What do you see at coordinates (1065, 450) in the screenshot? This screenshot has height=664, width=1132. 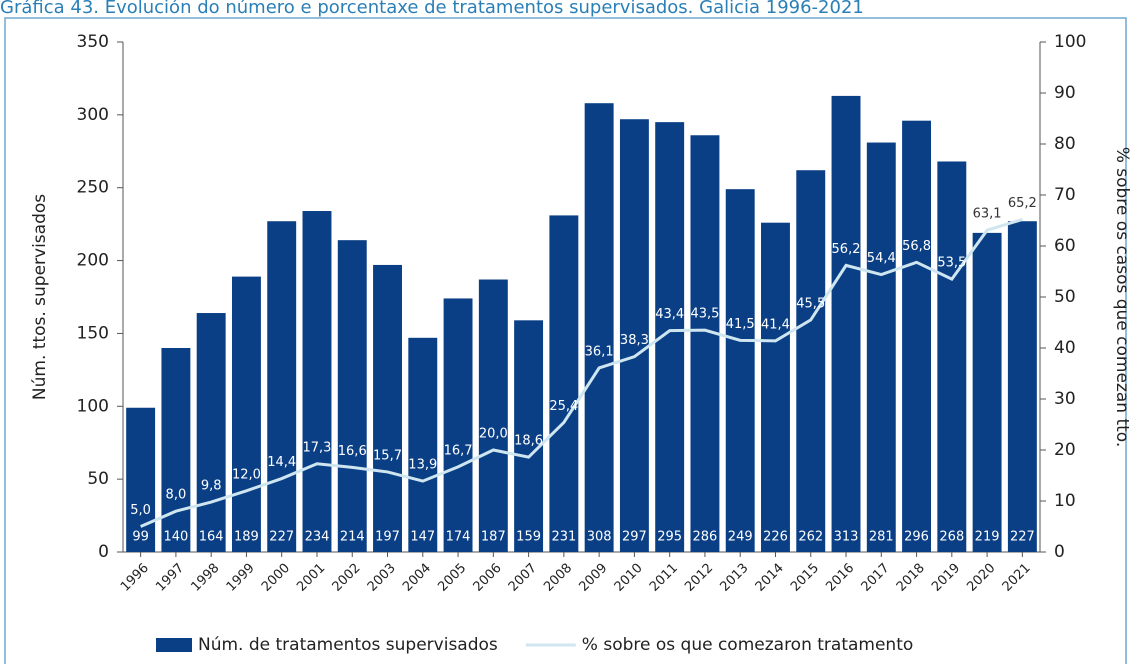 I see `y2-tick-label: 20` at bounding box center [1065, 450].